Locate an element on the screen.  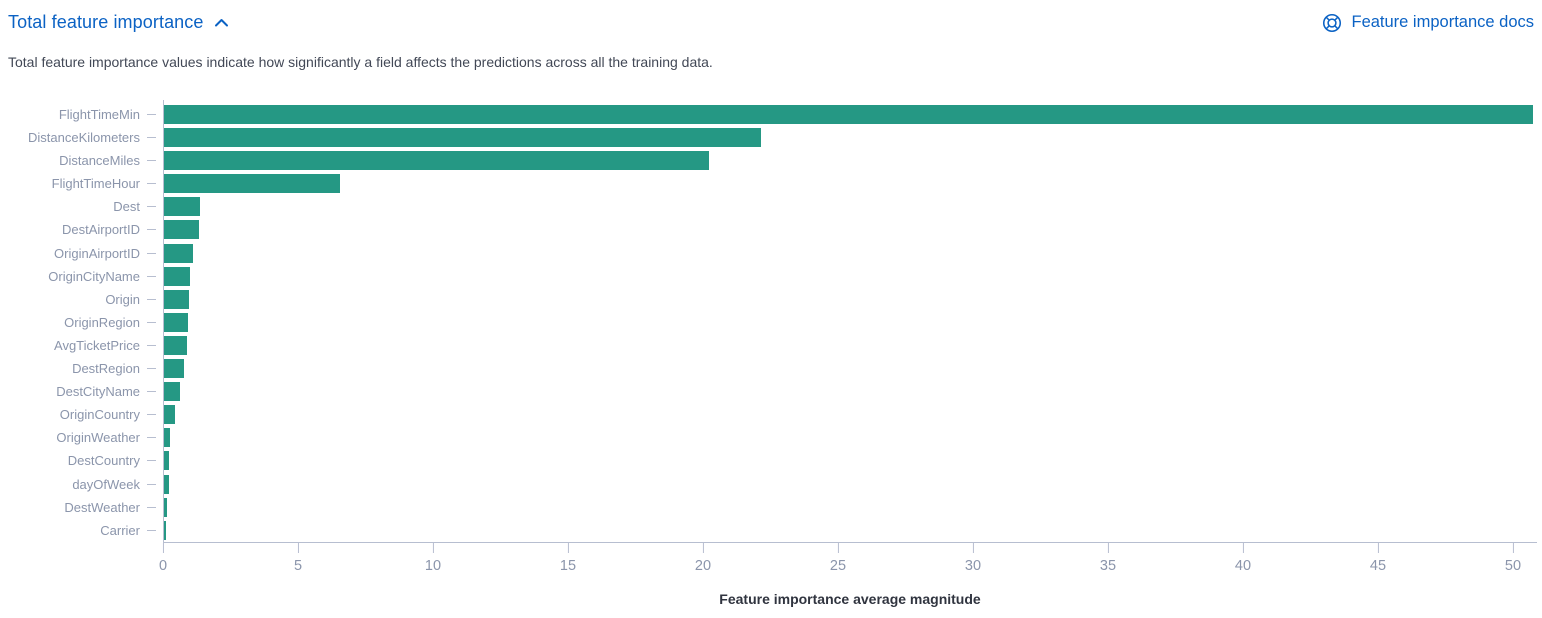
bar-row: OriginRegion is located at coordinates (771, 322).